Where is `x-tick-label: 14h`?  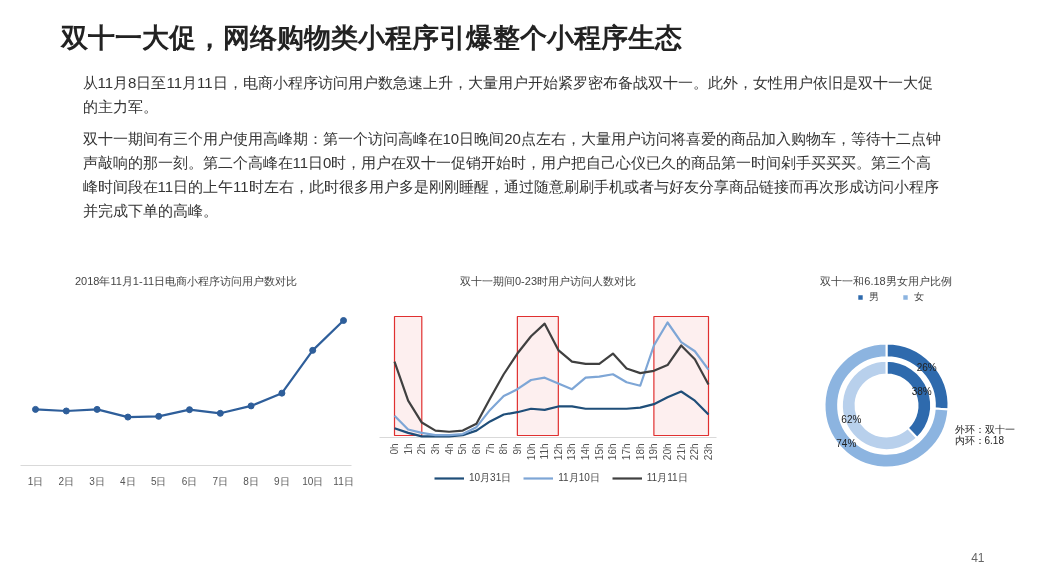 x-tick-label: 14h is located at coordinates (586, 452).